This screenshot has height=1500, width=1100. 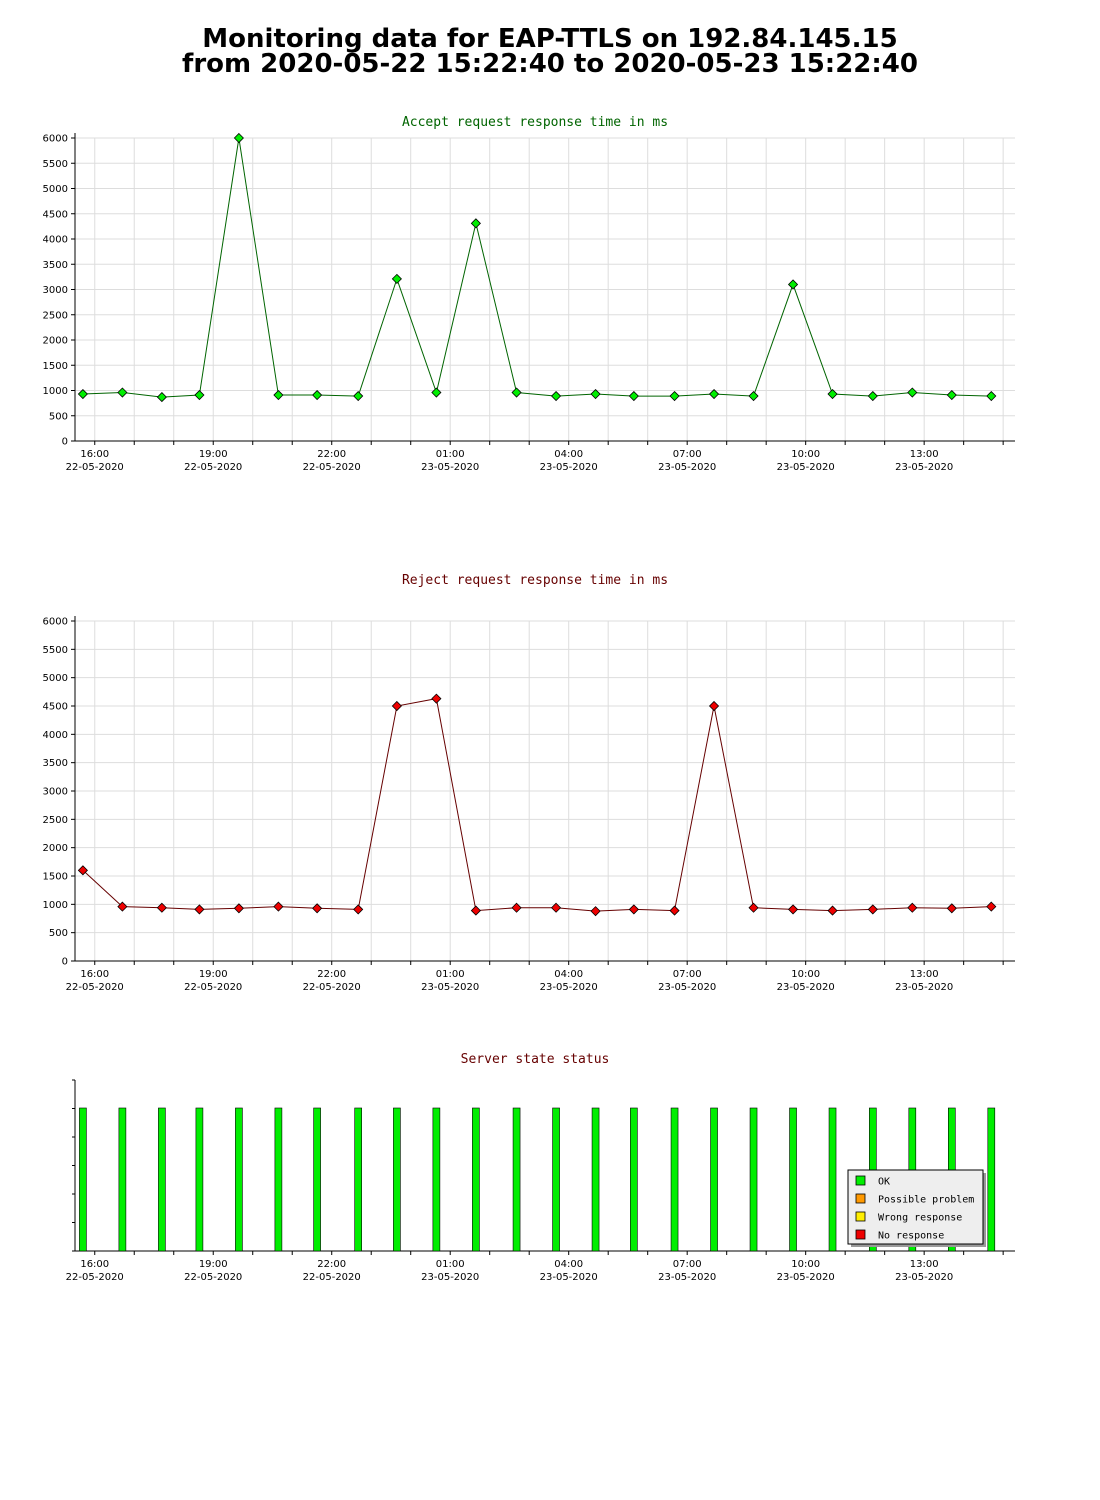 What do you see at coordinates (65, 962) in the screenshot?
I see `y-tick-label: 0` at bounding box center [65, 962].